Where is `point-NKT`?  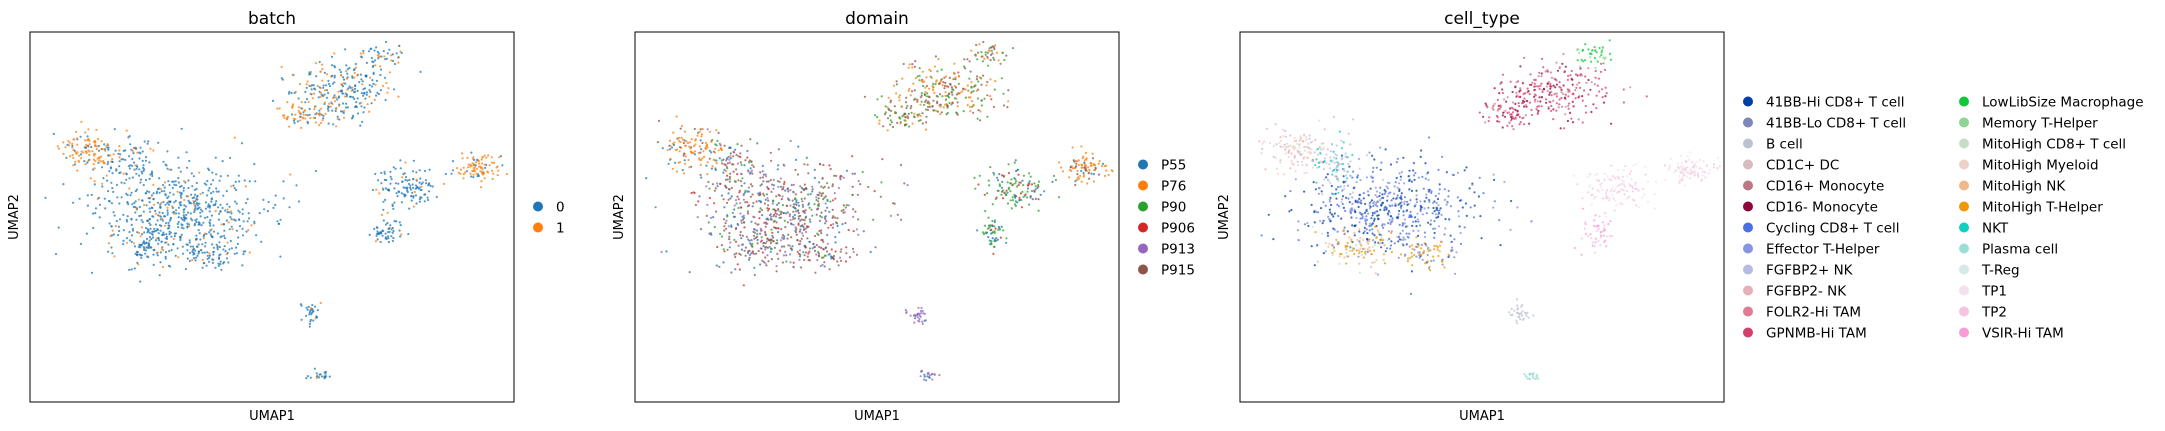
point-NKT is located at coordinates (1330, 160).